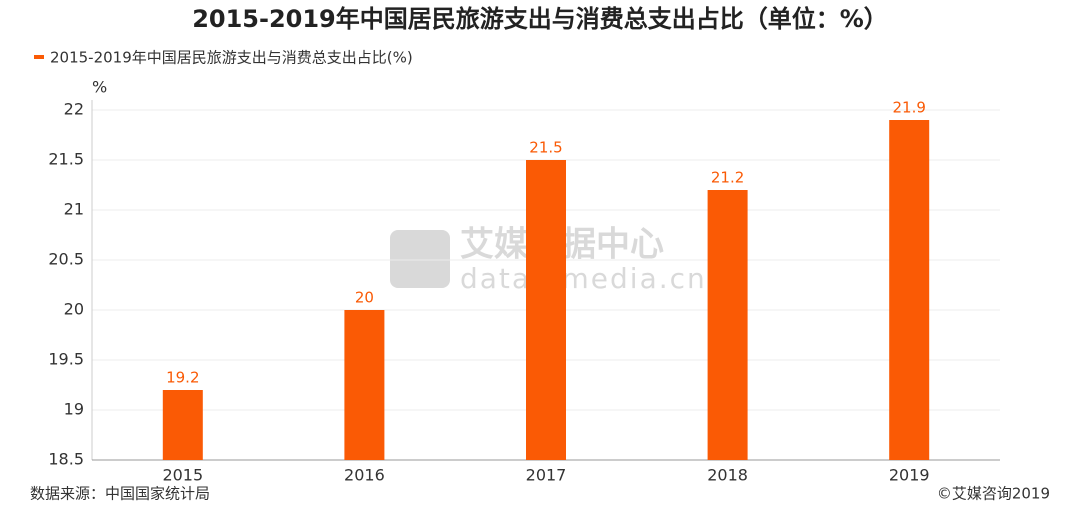 This screenshot has height=519, width=1080. Describe the element at coordinates (74, 109) in the screenshot. I see `y-tick-label: 22` at that location.